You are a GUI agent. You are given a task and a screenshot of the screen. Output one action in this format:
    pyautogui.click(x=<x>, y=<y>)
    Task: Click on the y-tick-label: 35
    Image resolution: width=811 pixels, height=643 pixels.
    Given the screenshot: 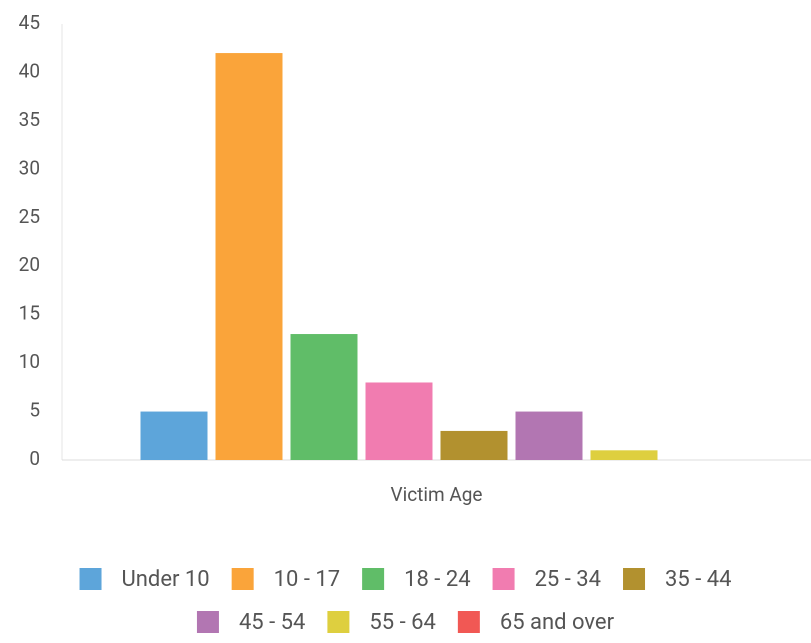 What is the action you would take?
    pyautogui.click(x=29, y=119)
    